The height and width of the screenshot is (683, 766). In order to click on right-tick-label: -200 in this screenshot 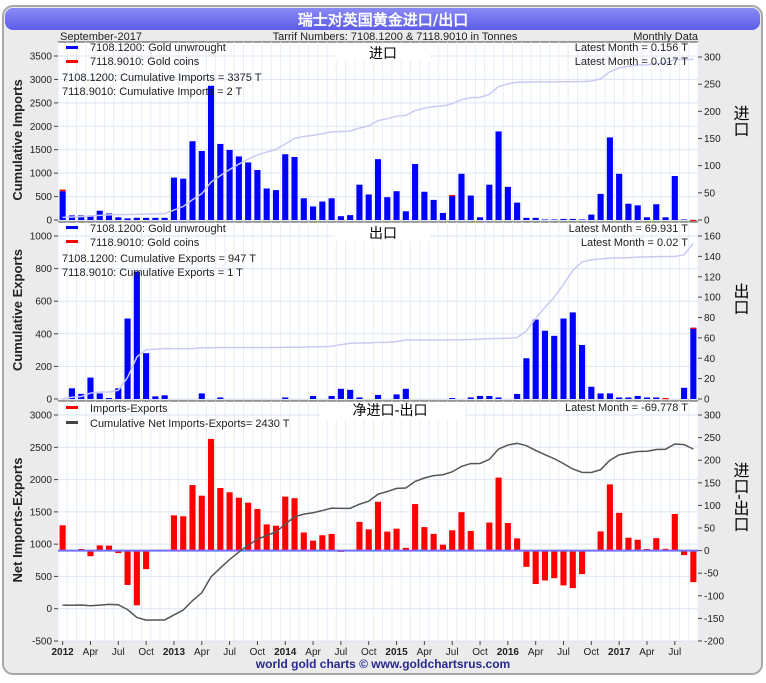, I will do `click(714, 642)`.